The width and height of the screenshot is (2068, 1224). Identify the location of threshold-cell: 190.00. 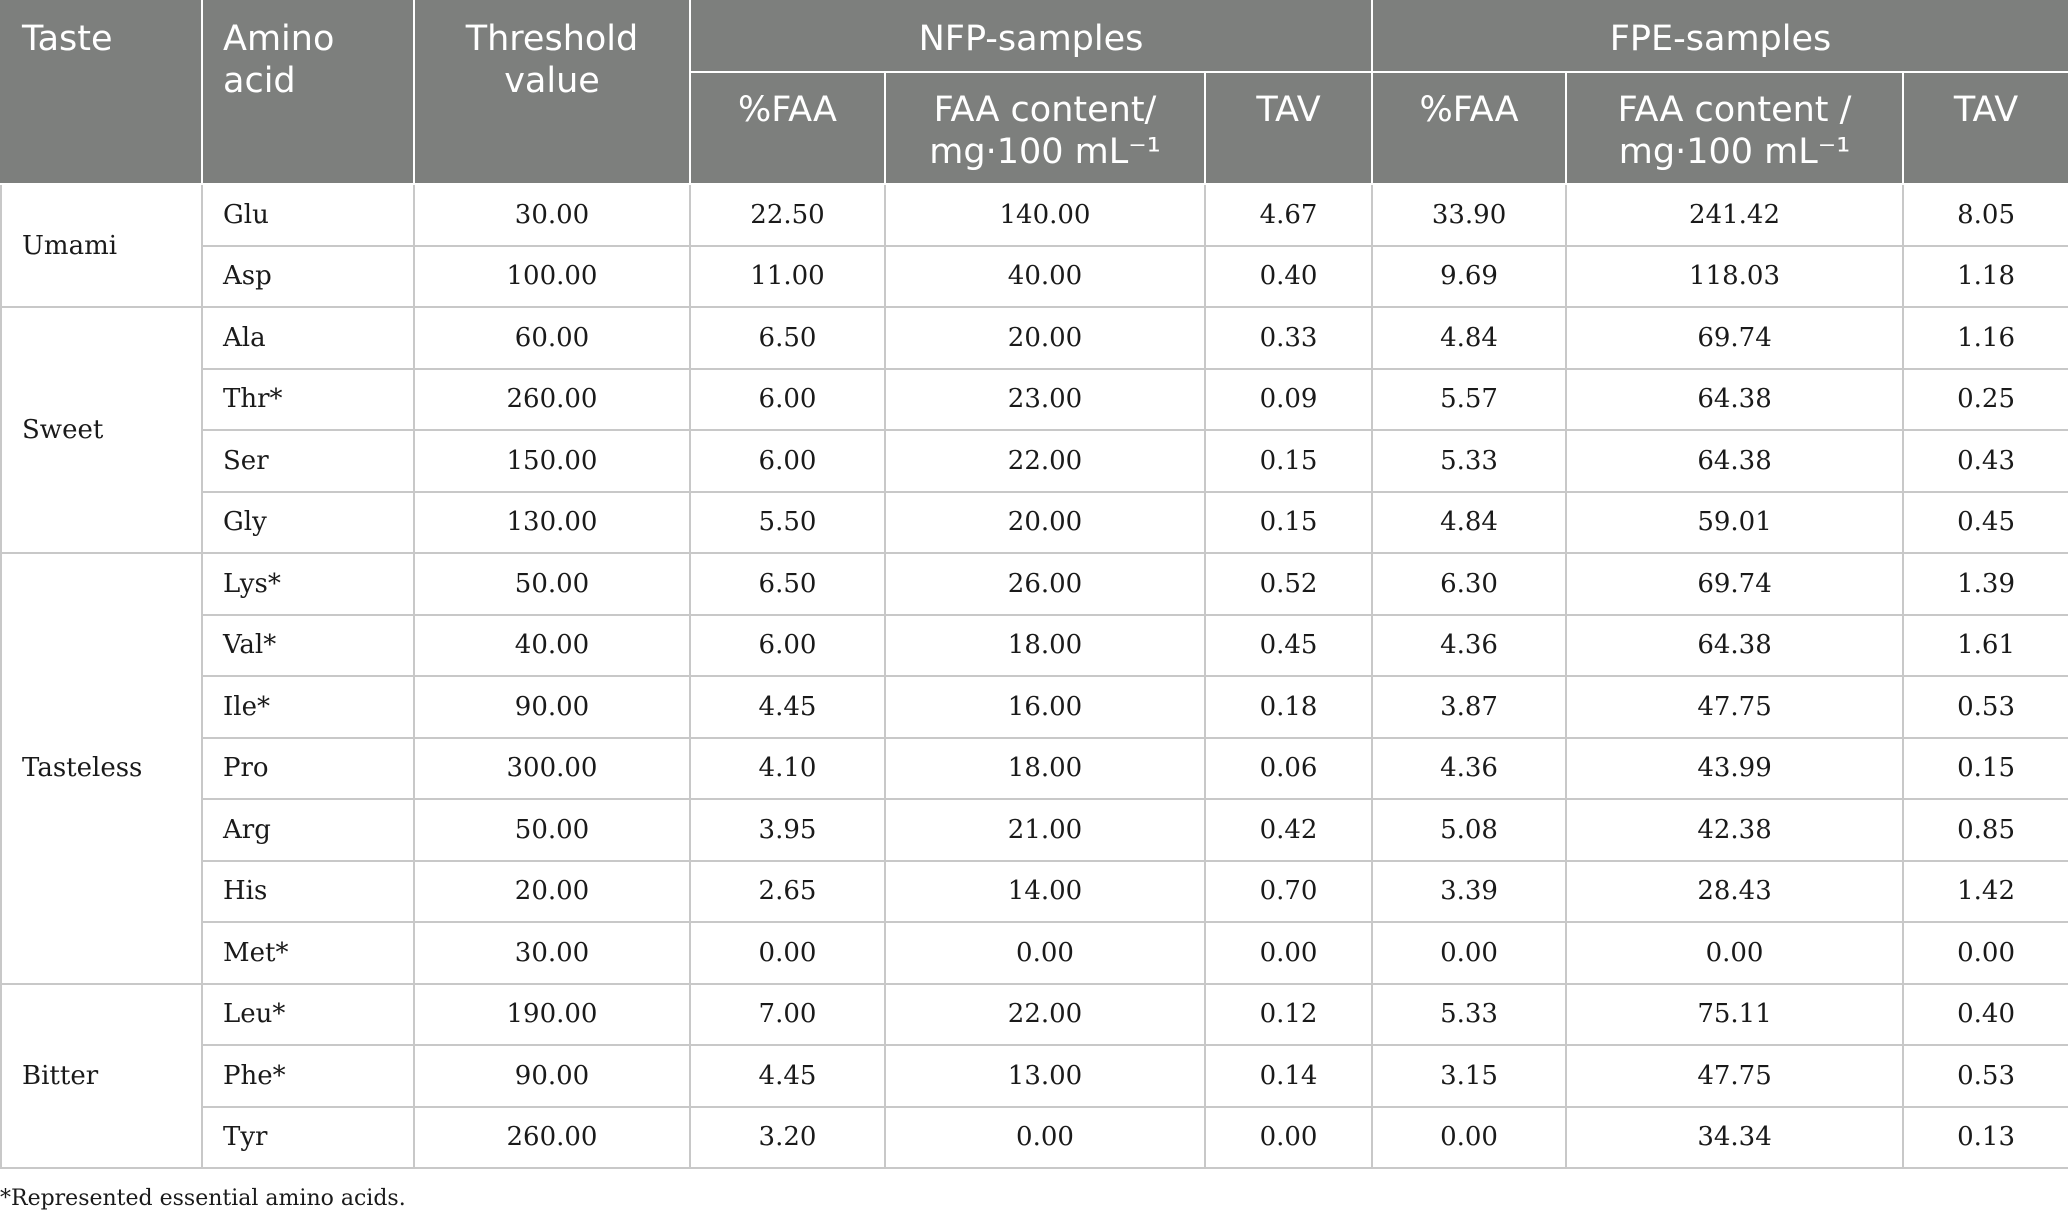
(552, 1014).